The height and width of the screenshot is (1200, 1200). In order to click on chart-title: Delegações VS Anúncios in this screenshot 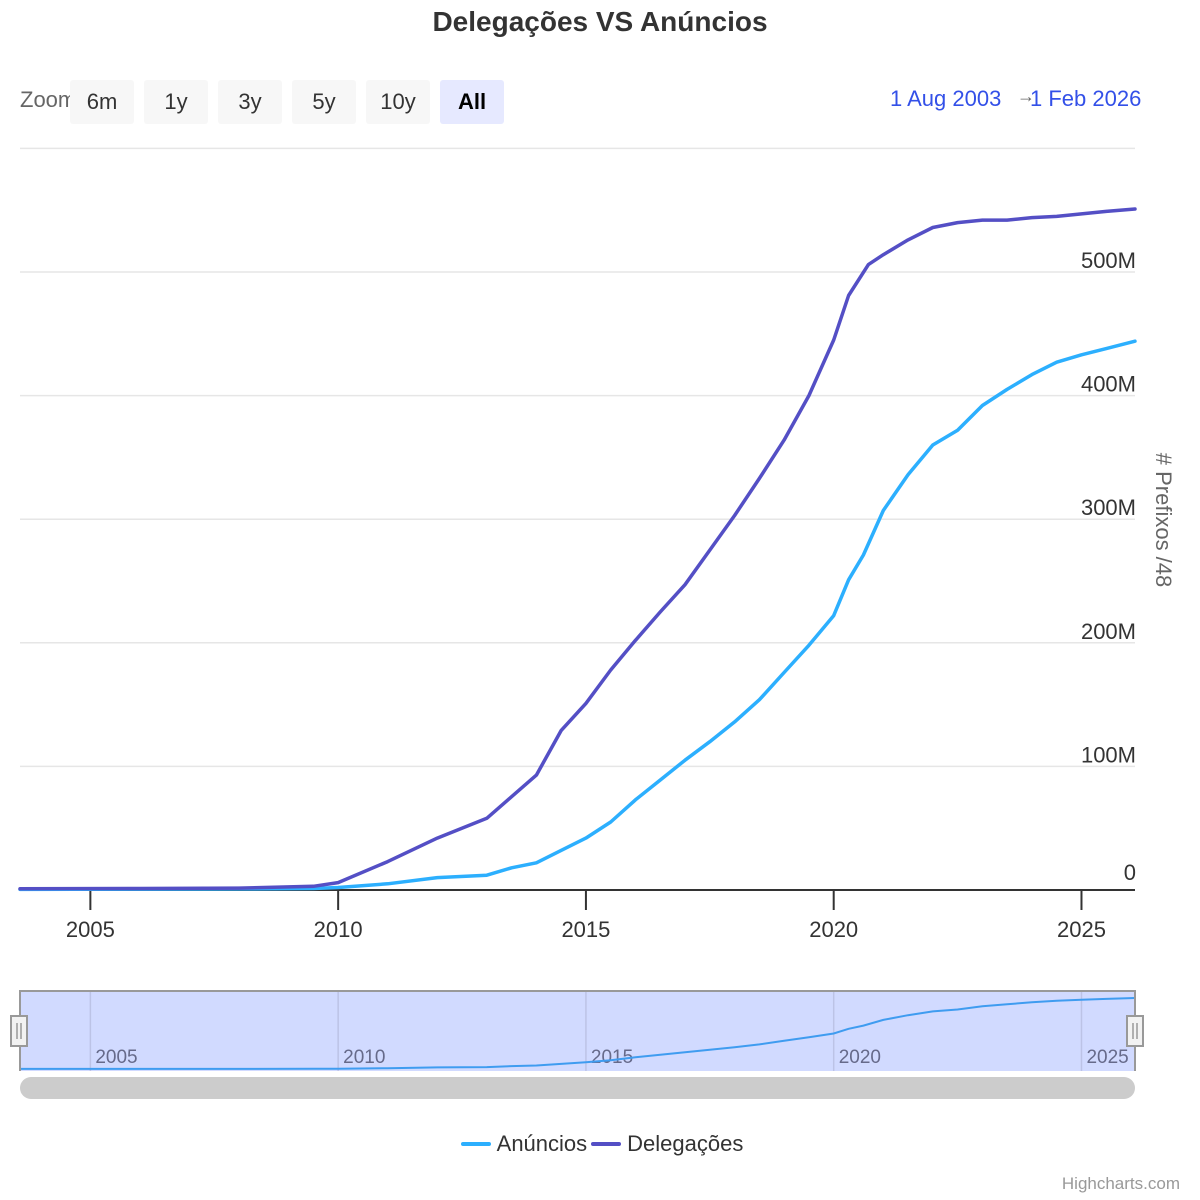, I will do `click(600, 21)`.